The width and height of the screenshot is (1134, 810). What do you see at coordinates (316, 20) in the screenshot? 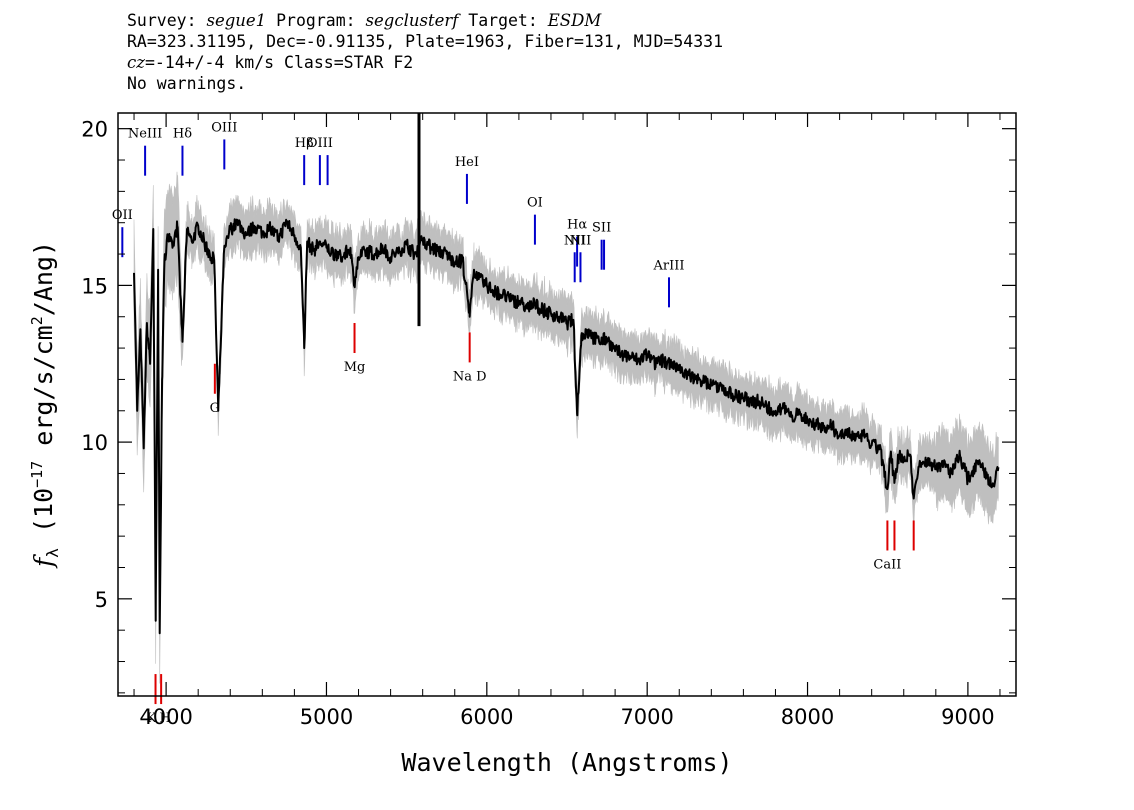
I see `program-label: Program:` at bounding box center [316, 20].